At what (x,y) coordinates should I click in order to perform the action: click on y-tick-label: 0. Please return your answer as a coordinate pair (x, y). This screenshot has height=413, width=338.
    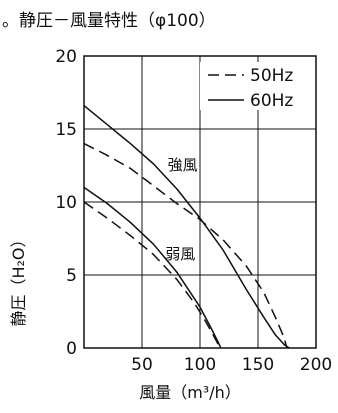
    Looking at the image, I should click on (71, 349).